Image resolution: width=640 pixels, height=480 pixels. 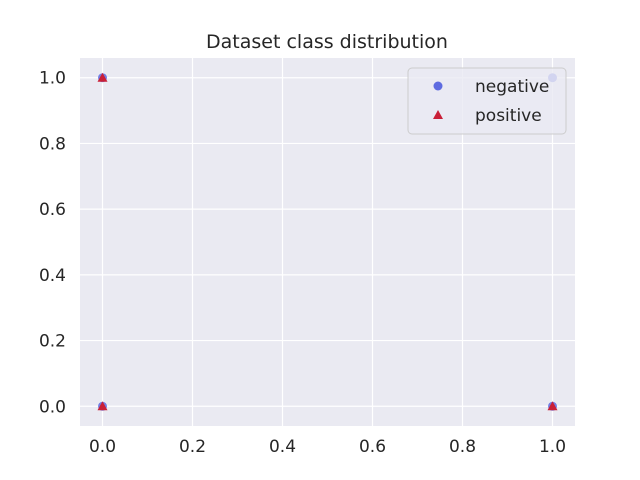 I want to click on legend-box, so click(x=487, y=101).